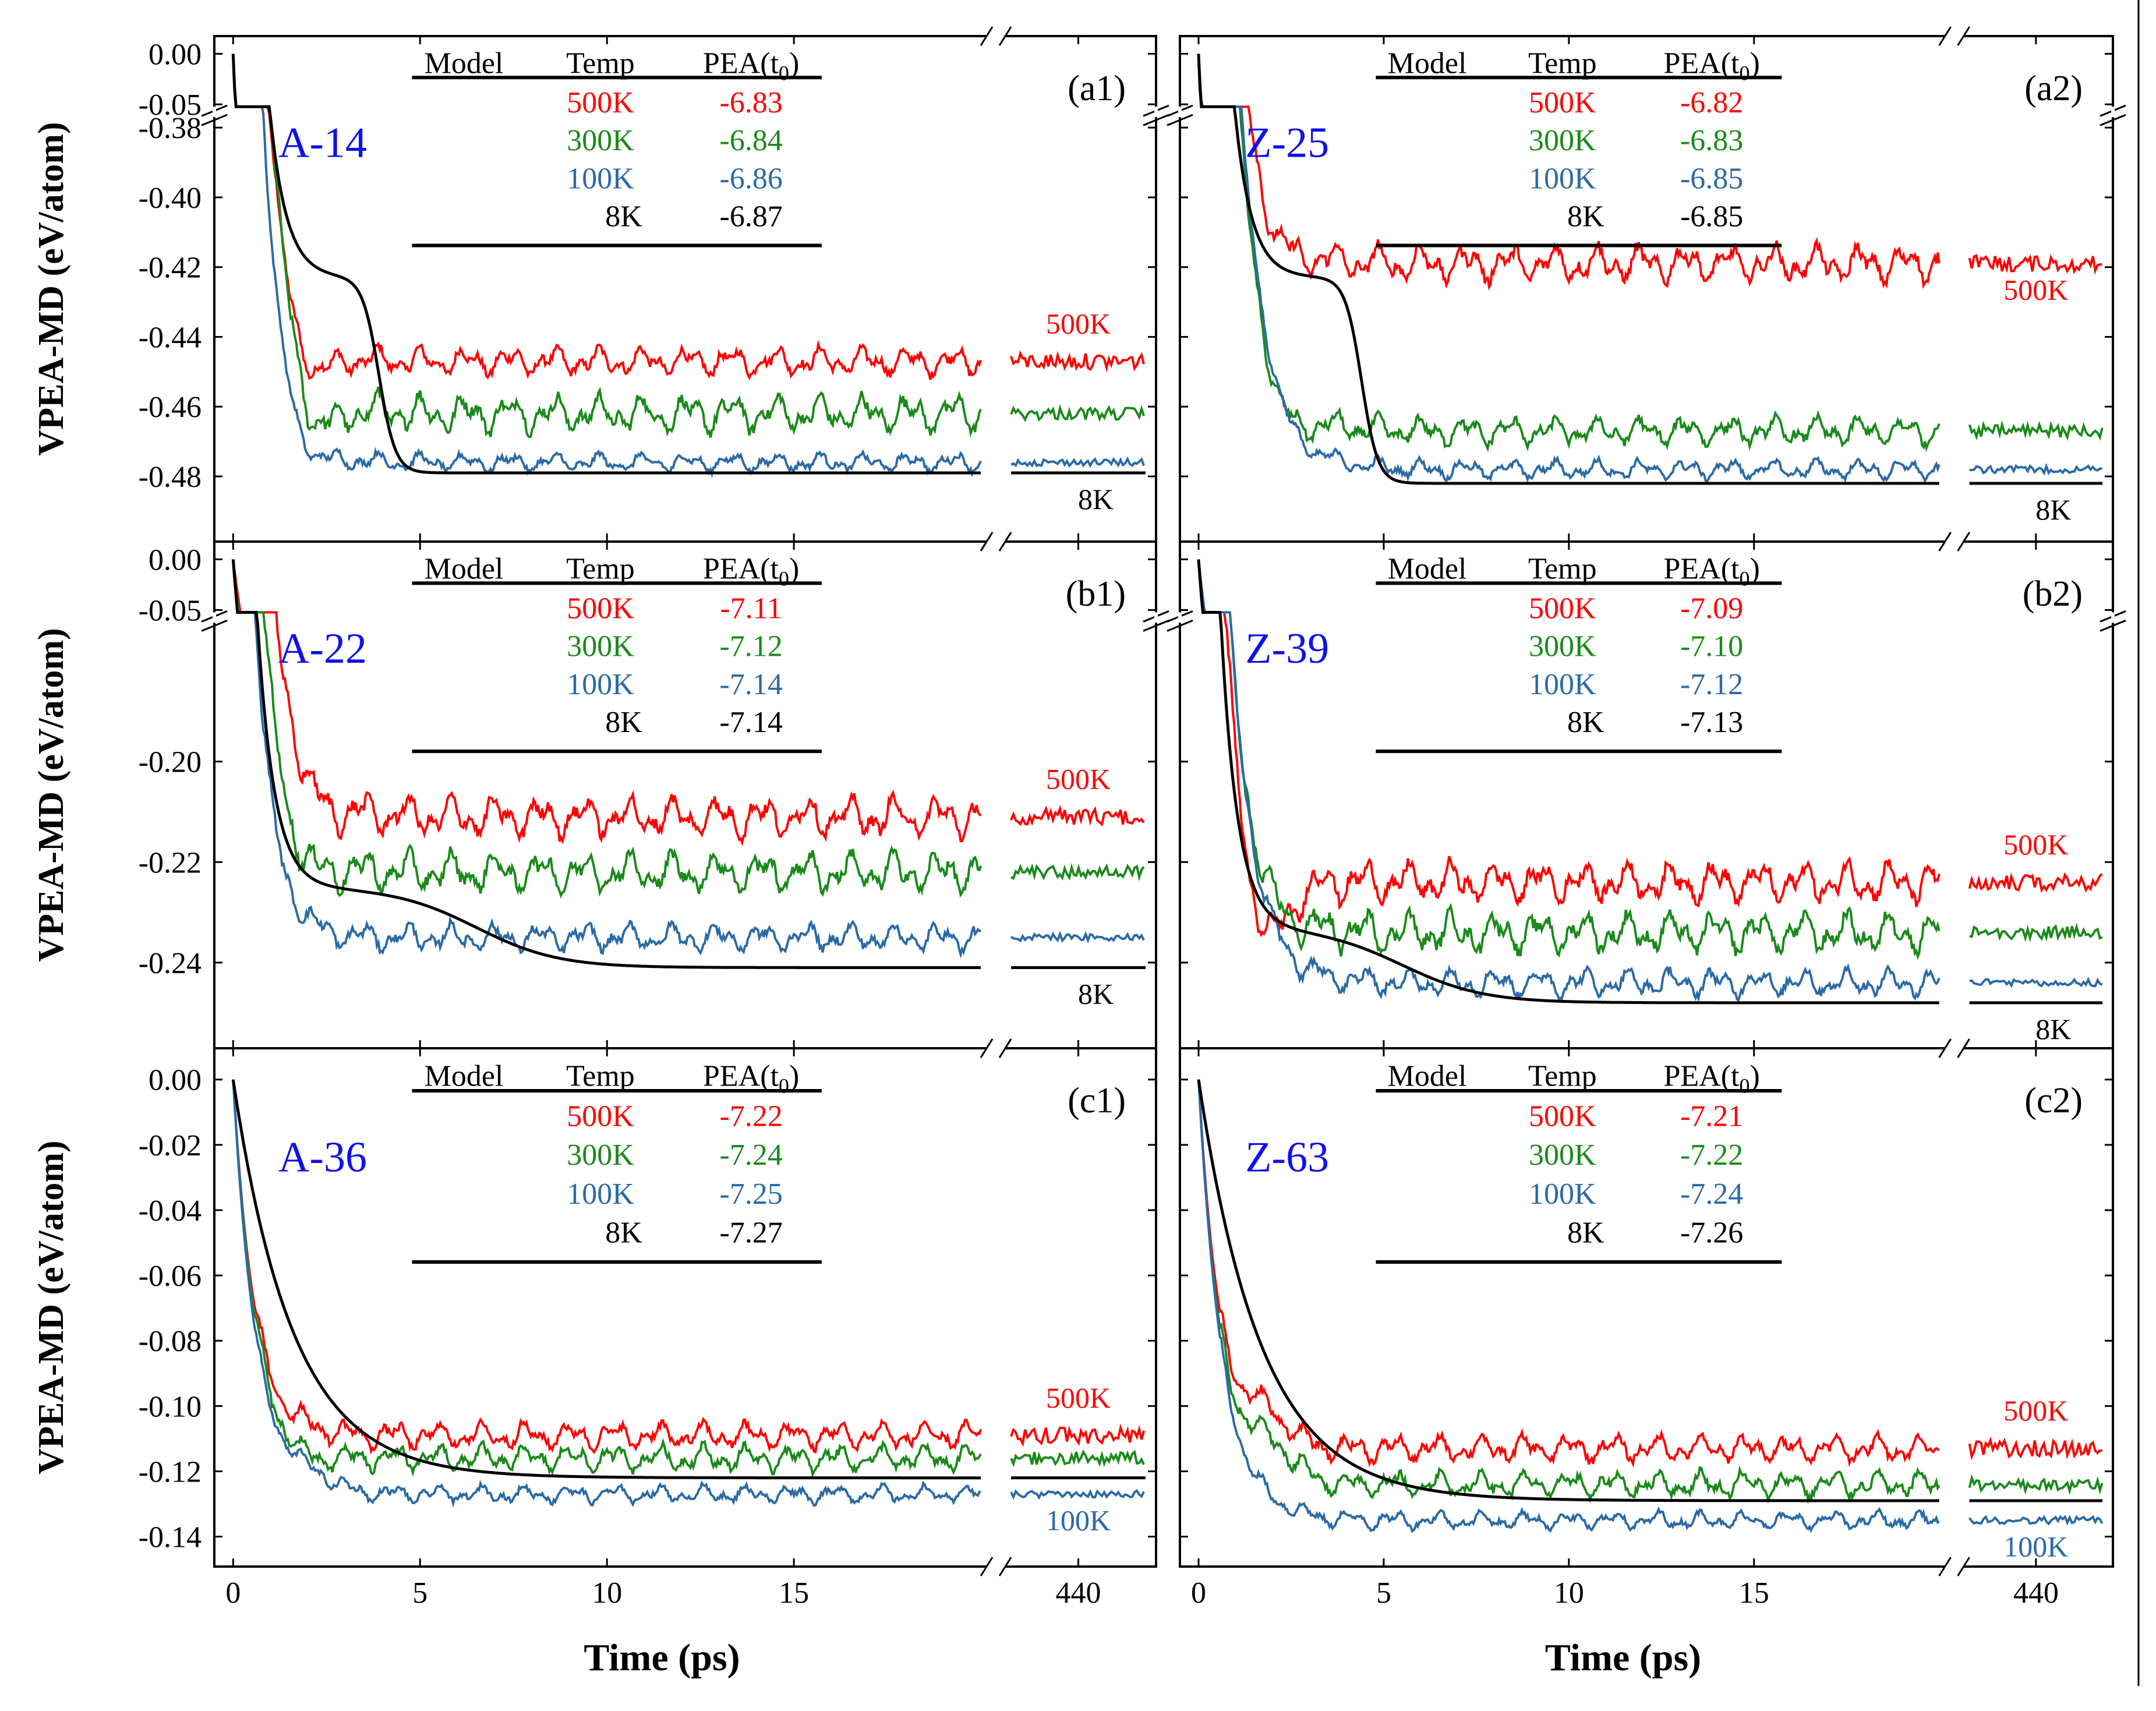 The image size is (2156, 1711). I want to click on y-tick-label: -0.46, so click(170, 407).